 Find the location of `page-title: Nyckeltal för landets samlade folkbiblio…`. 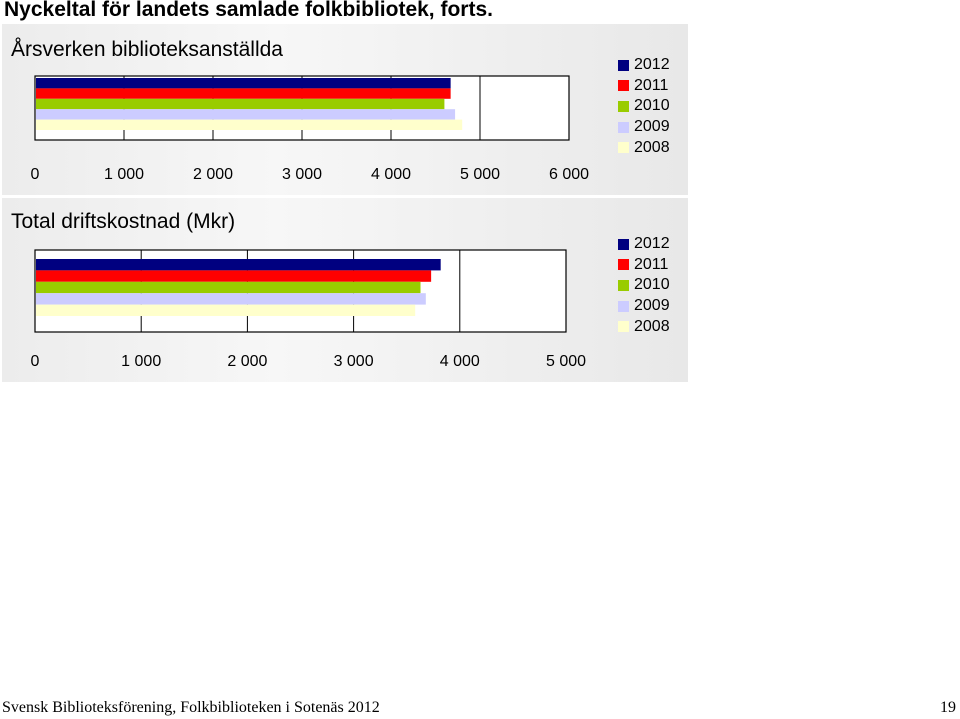

page-title: Nyckeltal för landets samlade folkbiblio… is located at coordinates (248, 10).